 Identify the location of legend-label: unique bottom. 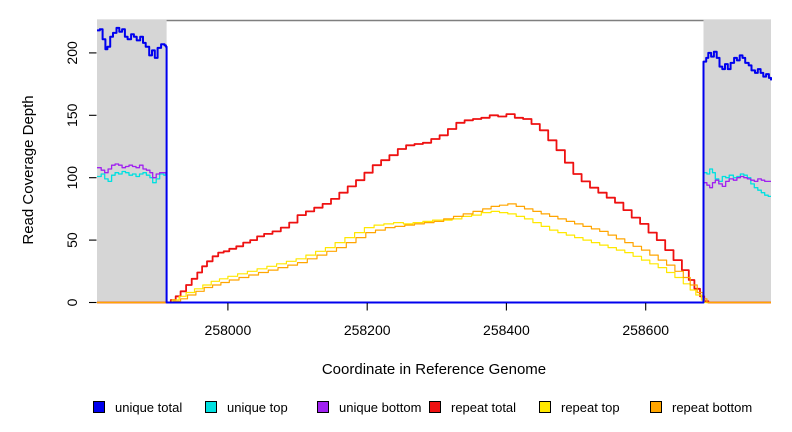
(380, 407).